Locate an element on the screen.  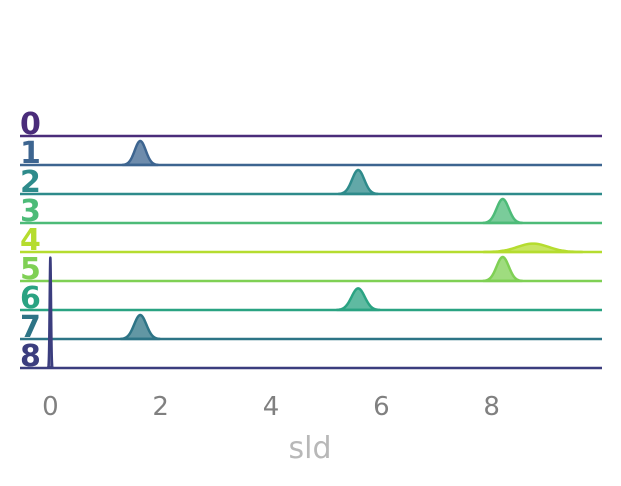
row-label-8: 8 is located at coordinates (30, 356).